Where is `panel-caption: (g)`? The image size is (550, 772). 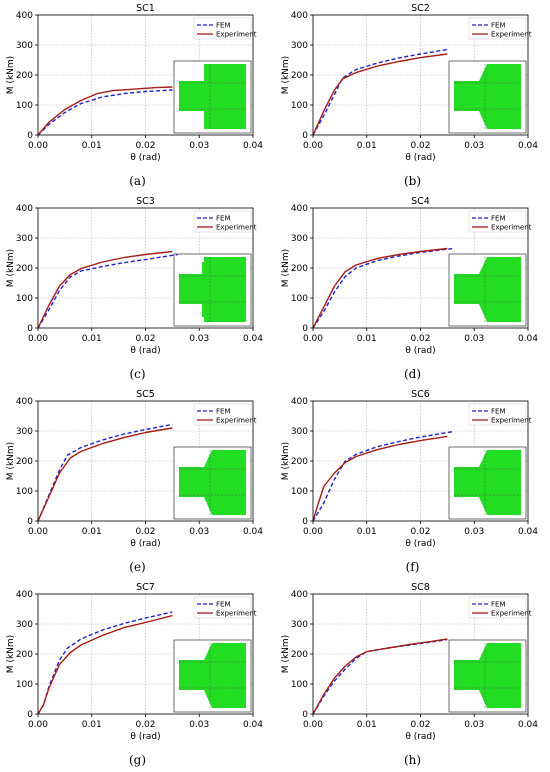 panel-caption: (g) is located at coordinates (137, 760).